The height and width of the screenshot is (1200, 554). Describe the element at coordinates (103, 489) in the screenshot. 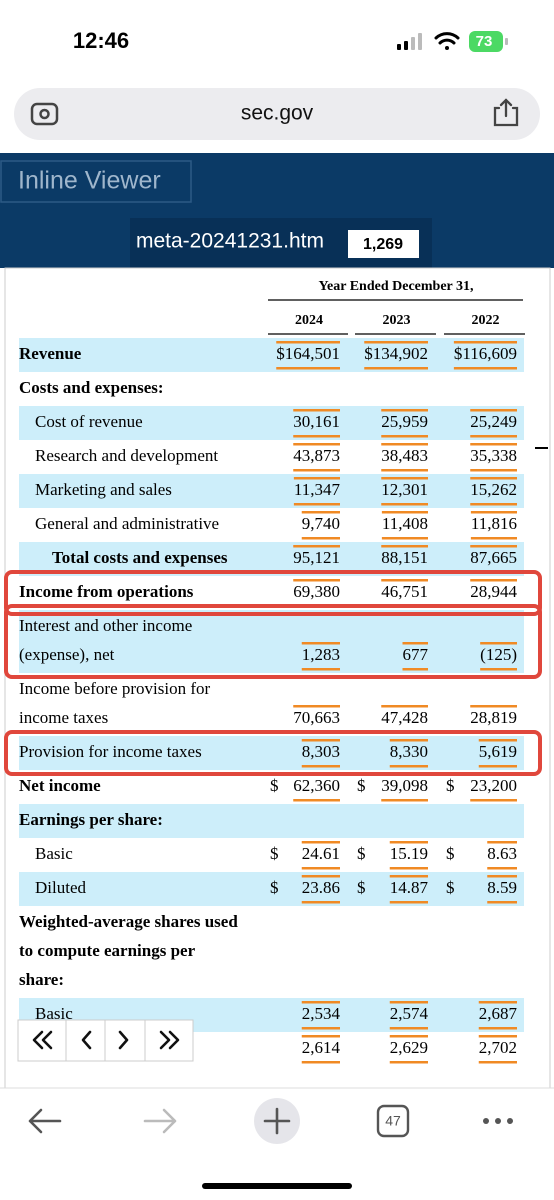

I see `row-label: Marketing and sales` at that location.